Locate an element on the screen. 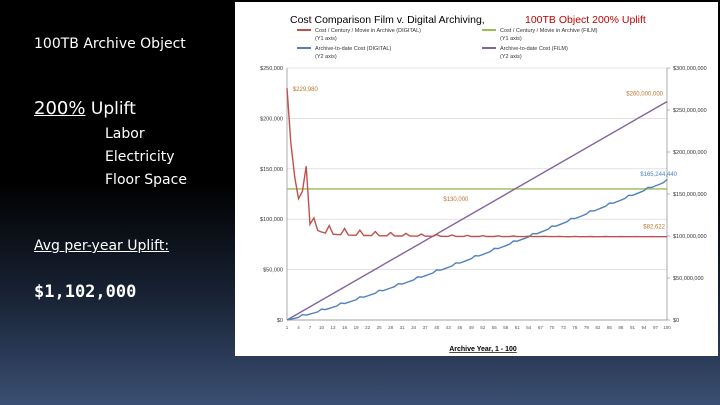 Image resolution: width=720 pixels, height=405 pixels. x-tick-label: 40 is located at coordinates (437, 327).